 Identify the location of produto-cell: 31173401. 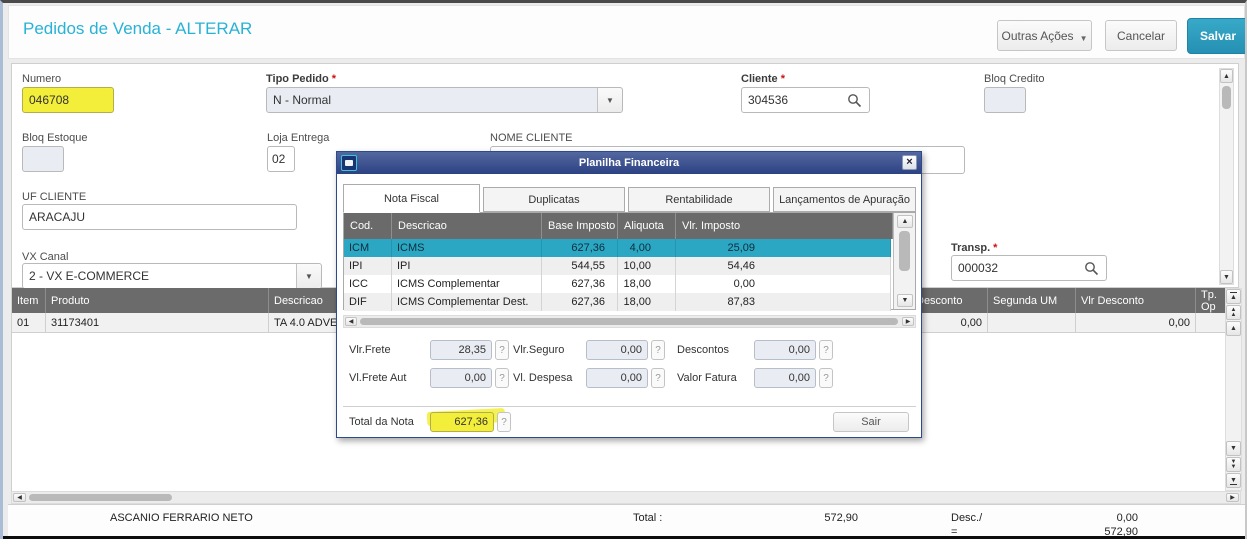
(157, 323).